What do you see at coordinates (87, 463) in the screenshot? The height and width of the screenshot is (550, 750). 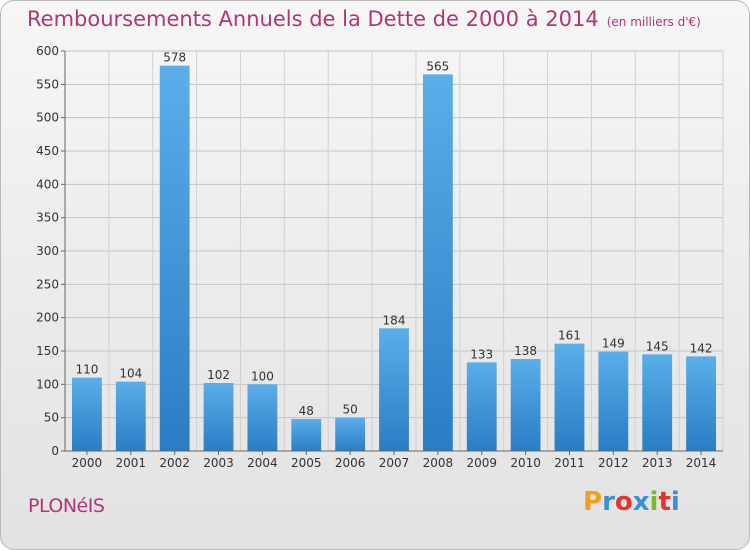 I see `x-tick-label-2000: 2000` at bounding box center [87, 463].